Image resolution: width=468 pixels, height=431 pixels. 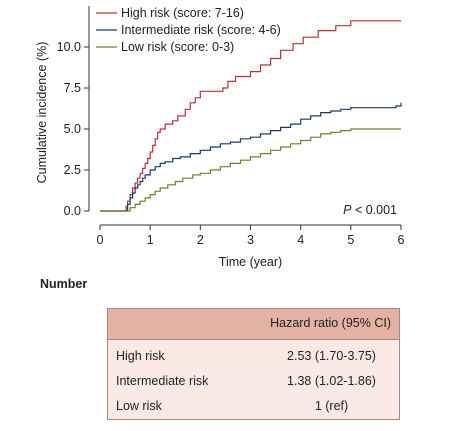 I want to click on table-row: Low risk 1 (ref), so click(x=253, y=407).